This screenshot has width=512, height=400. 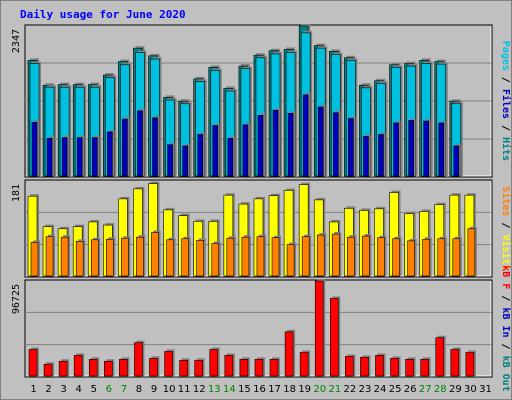 What do you see at coordinates (505, 374) in the screenshot?
I see `legend-part: kB Out` at bounding box center [505, 374].